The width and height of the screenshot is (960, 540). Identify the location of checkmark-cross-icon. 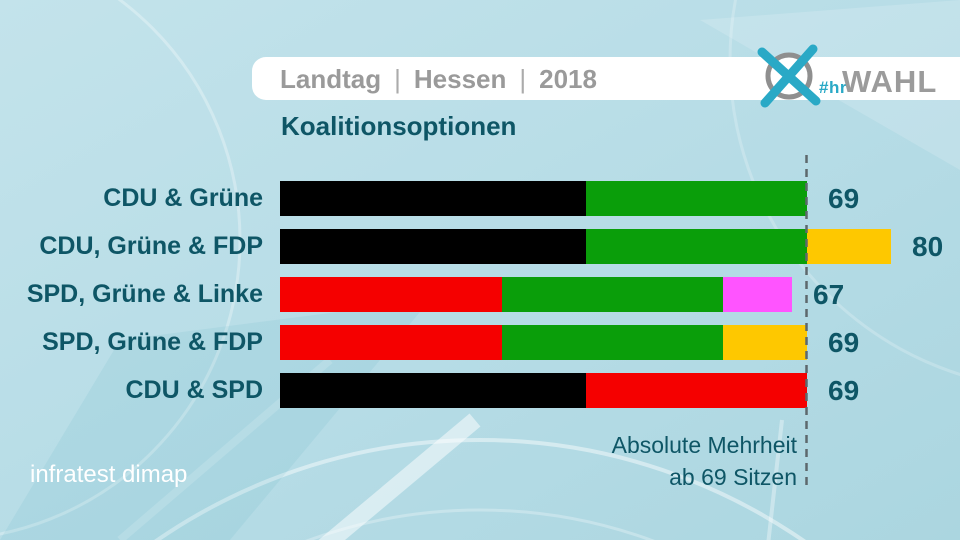
(789, 76).